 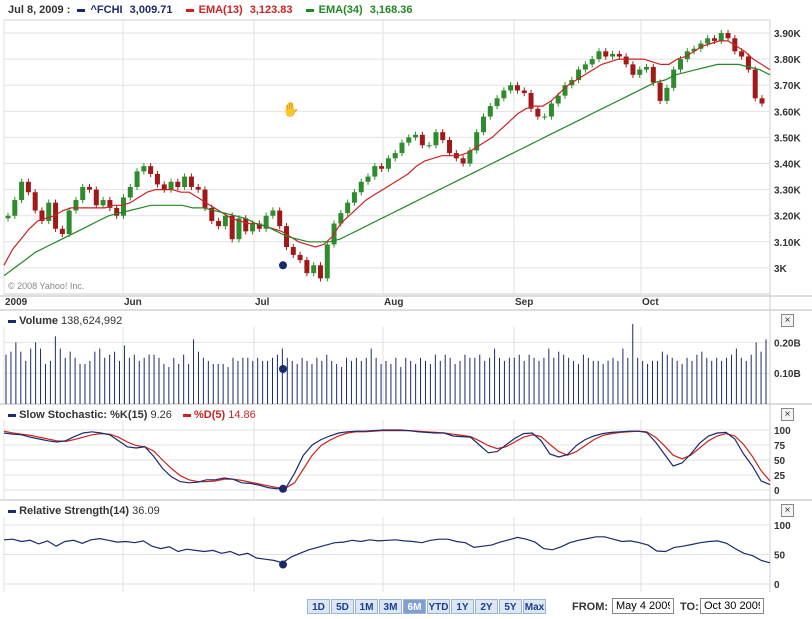 I want to click on rsi-line, so click(x=387, y=550).